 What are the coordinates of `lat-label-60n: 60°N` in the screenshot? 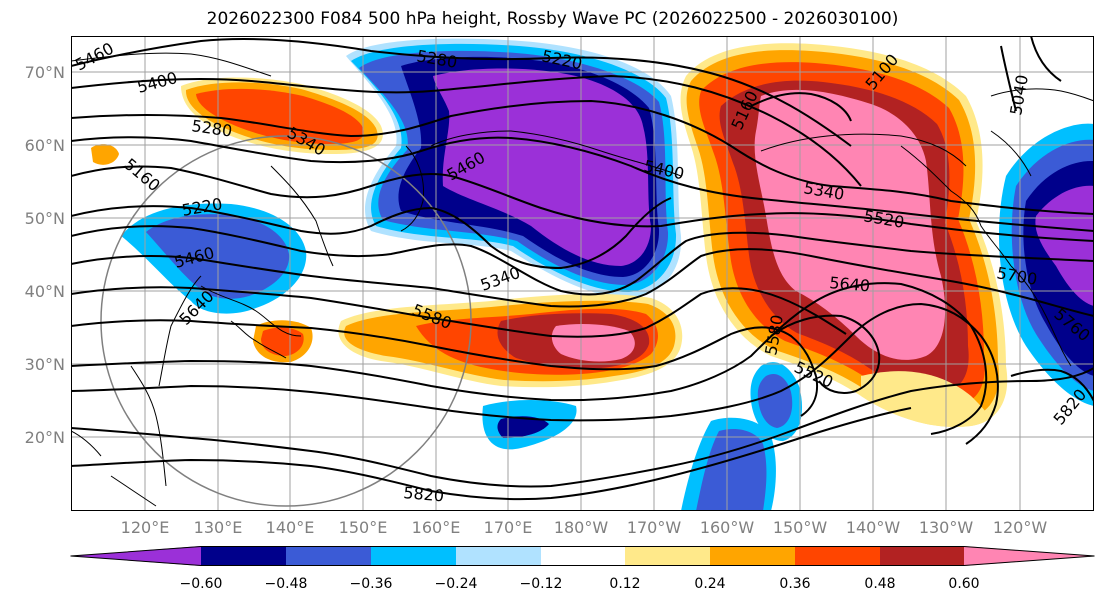 It's located at (44, 145).